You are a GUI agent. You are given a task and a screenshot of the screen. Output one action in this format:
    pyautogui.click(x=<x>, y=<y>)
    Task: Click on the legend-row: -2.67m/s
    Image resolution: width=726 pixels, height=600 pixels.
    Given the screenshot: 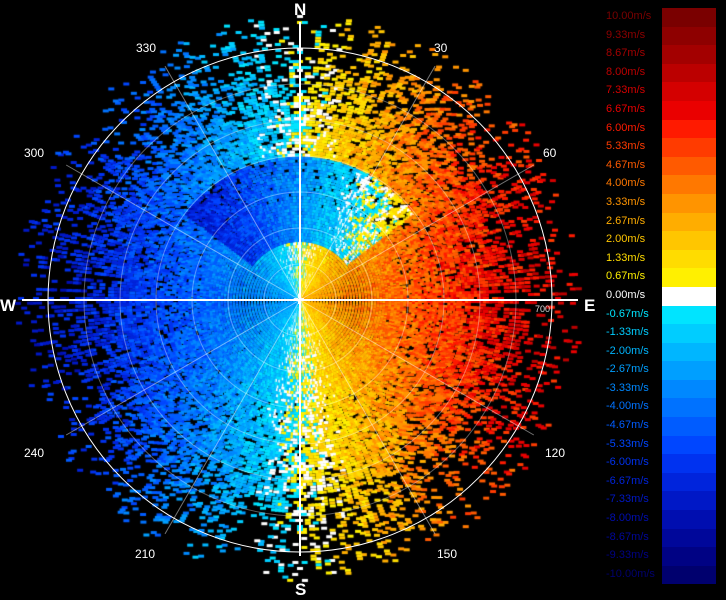 What is the action you would take?
    pyautogui.click(x=661, y=370)
    